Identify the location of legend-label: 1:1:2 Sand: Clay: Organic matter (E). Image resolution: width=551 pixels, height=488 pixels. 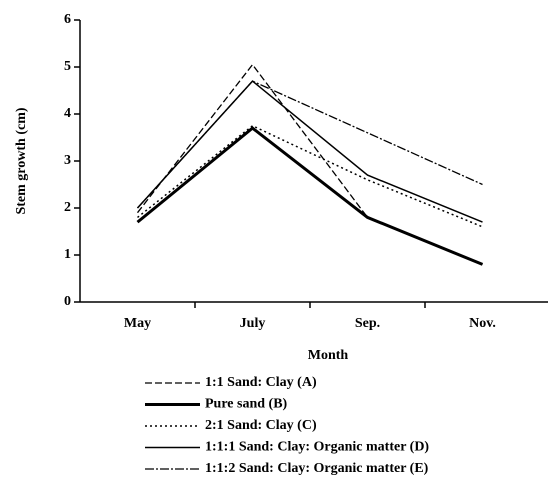
(317, 468).